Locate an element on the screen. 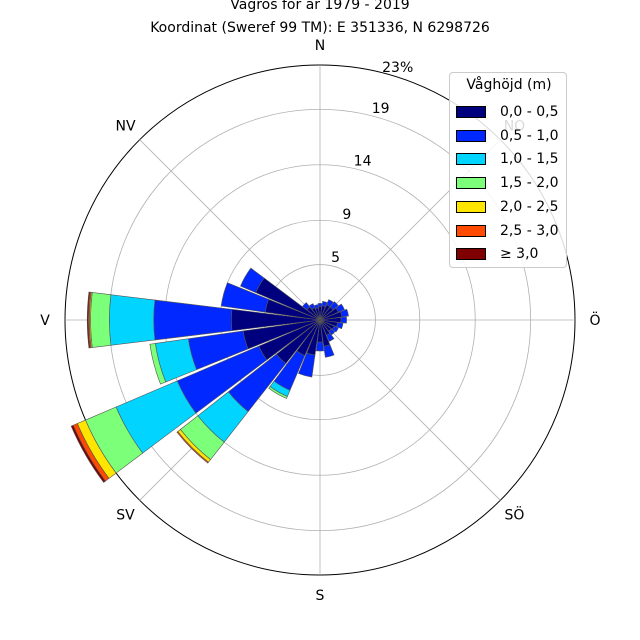 This screenshot has height=640, width=640. direction-label: S is located at coordinates (320, 596).